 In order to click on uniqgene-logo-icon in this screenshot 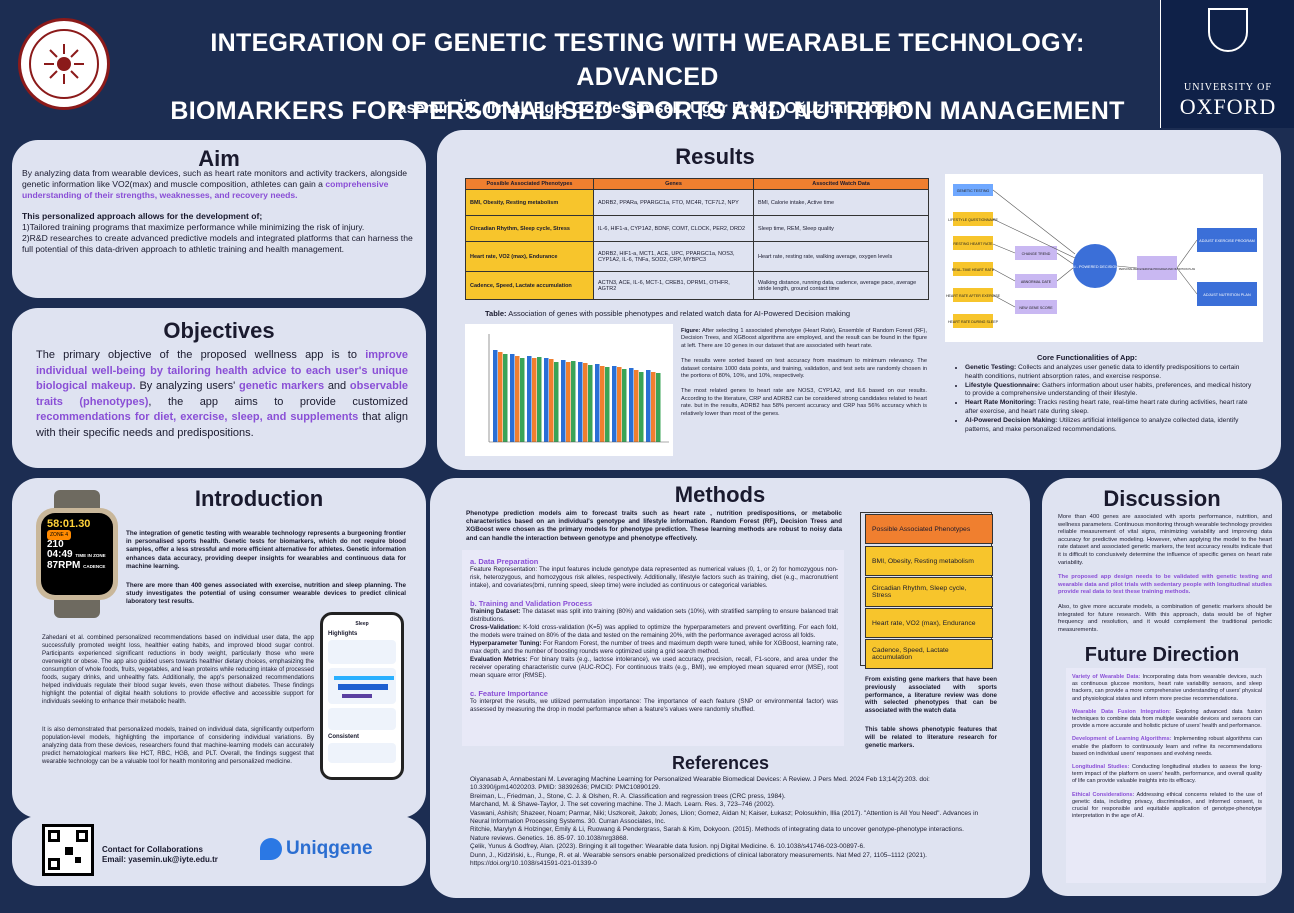, I will do `click(271, 849)`.